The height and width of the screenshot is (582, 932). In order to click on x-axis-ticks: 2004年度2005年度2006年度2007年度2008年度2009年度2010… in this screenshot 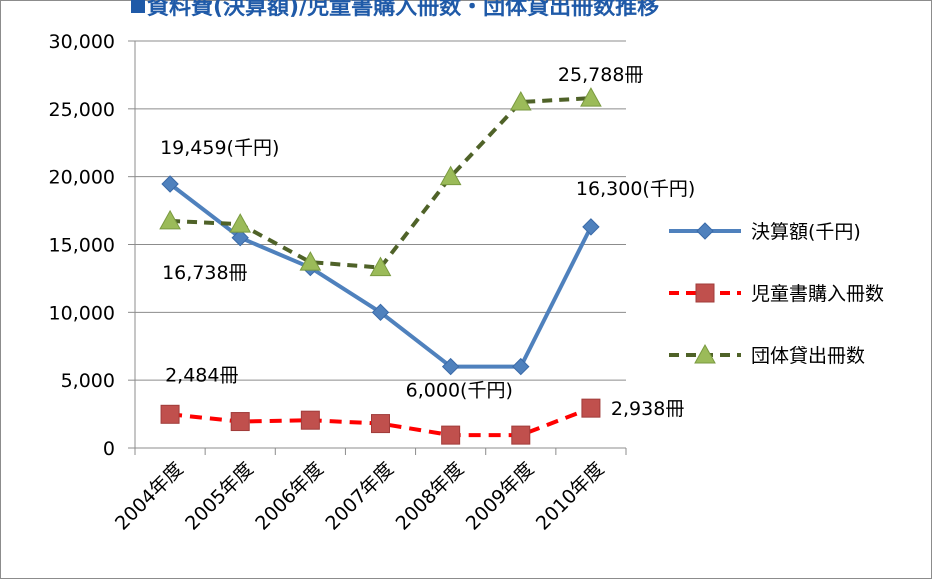, I will do `click(359, 496)`.